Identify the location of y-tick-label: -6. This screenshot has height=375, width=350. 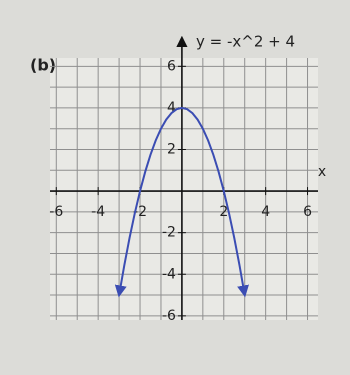
(169, 316).